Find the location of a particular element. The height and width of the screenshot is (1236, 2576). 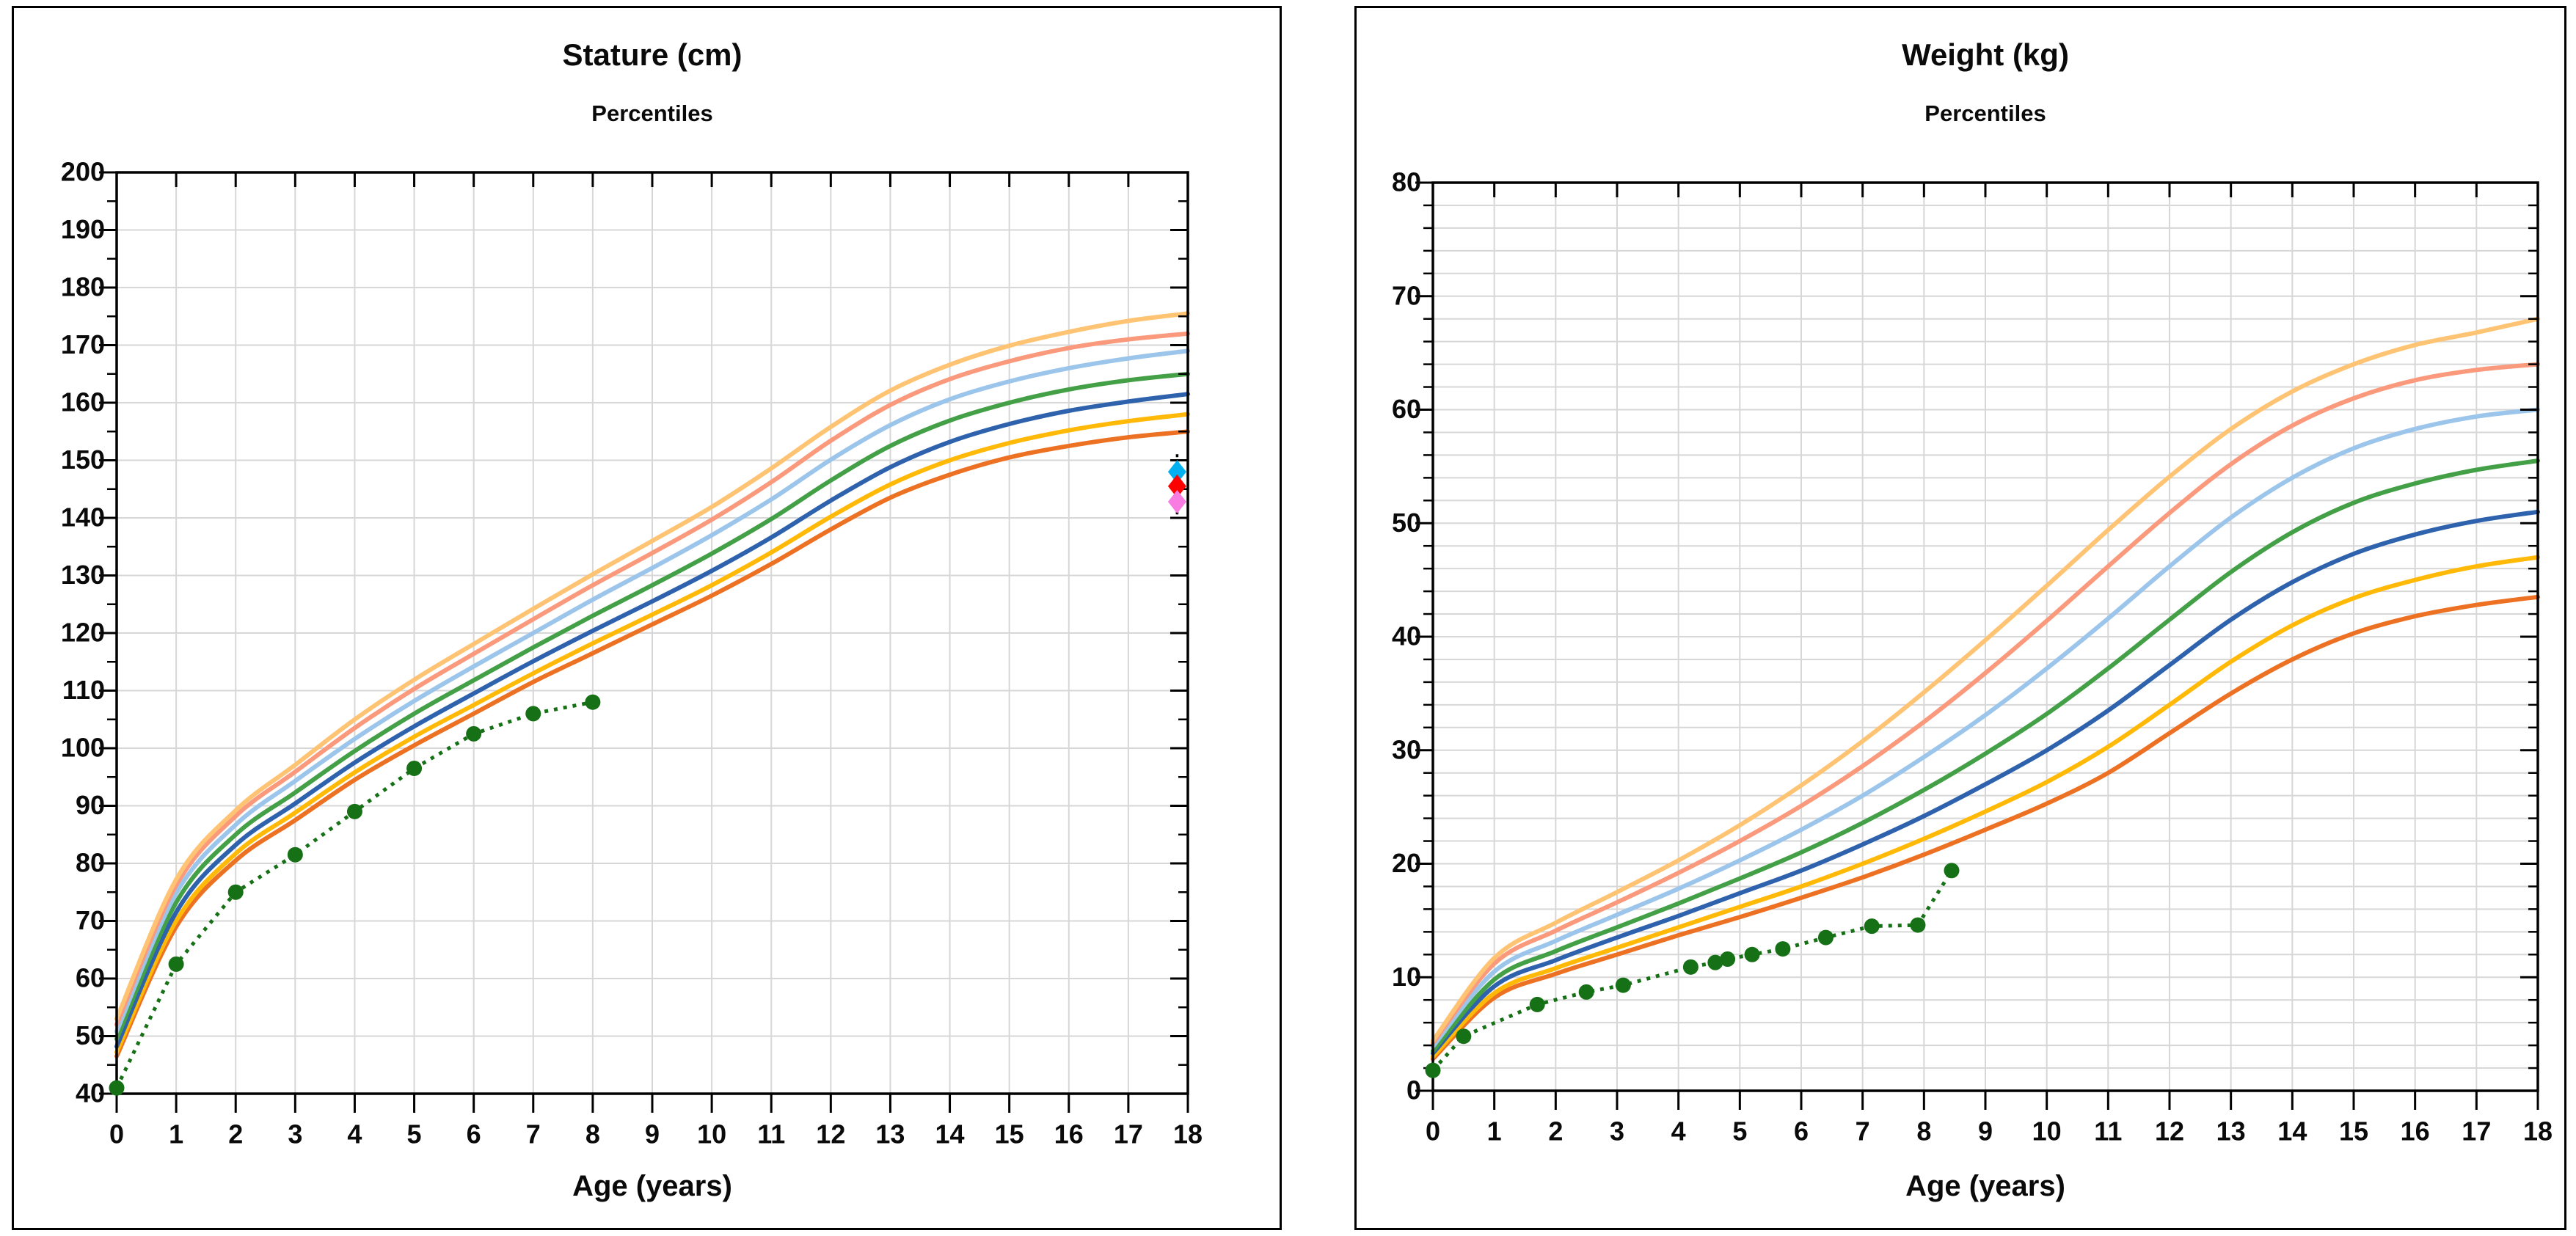

x-tick-label: 7 is located at coordinates (533, 1134).